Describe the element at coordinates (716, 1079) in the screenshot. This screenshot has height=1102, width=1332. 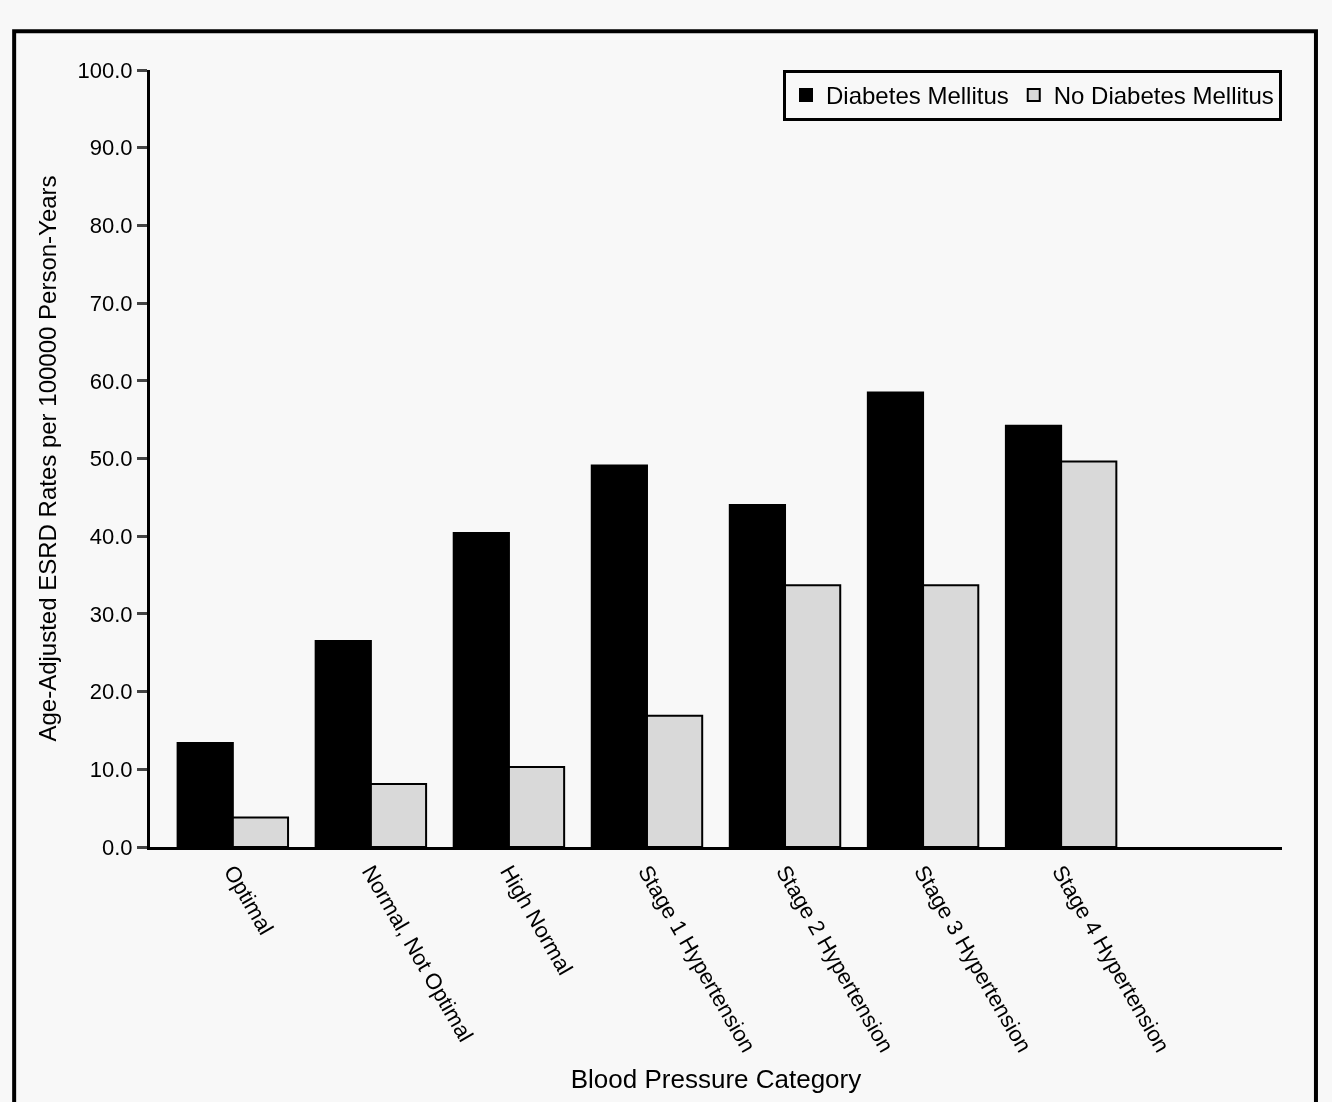
I see `x-axis-title: Blood Pressure Category` at that location.